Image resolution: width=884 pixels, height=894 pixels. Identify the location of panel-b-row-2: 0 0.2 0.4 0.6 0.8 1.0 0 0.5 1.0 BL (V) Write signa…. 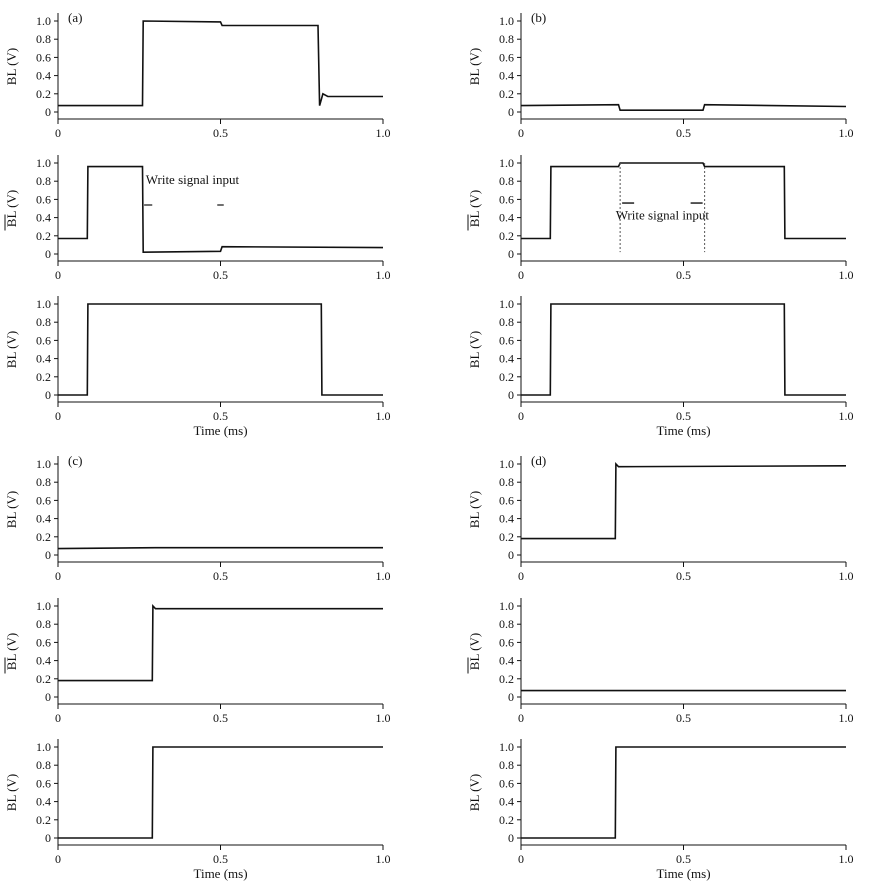
(660, 218).